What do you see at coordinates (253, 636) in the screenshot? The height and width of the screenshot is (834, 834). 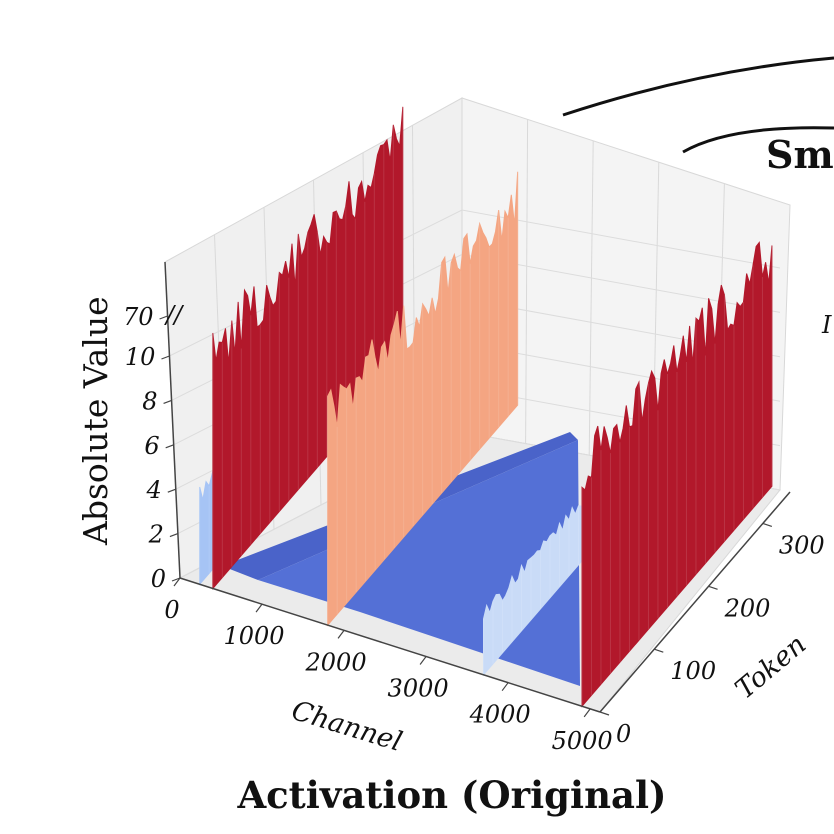 I see `x-tick-label: 1000` at bounding box center [253, 636].